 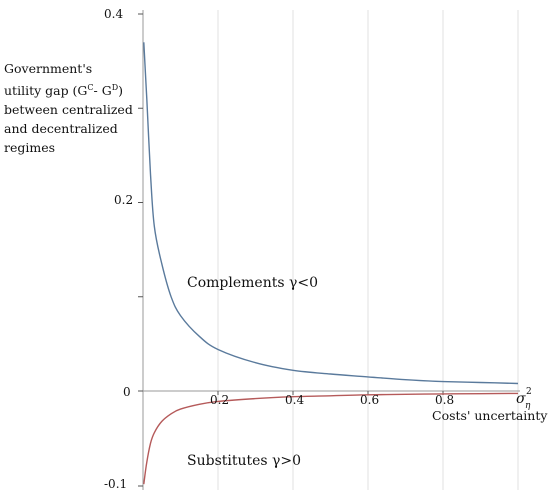 What do you see at coordinates (219, 400) in the screenshot?
I see `x-tick-label-0.2: 0.2` at bounding box center [219, 400].